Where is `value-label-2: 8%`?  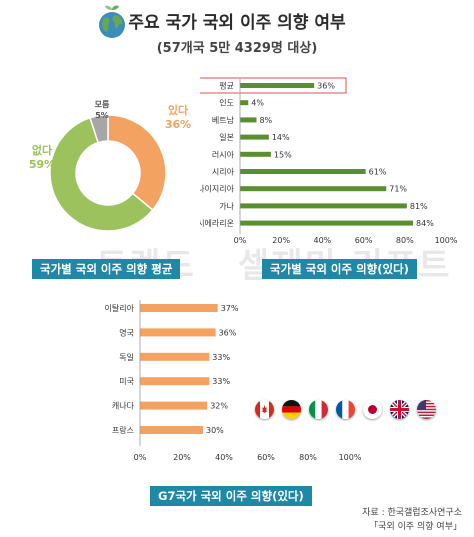 value-label-2: 8% is located at coordinates (265, 120).